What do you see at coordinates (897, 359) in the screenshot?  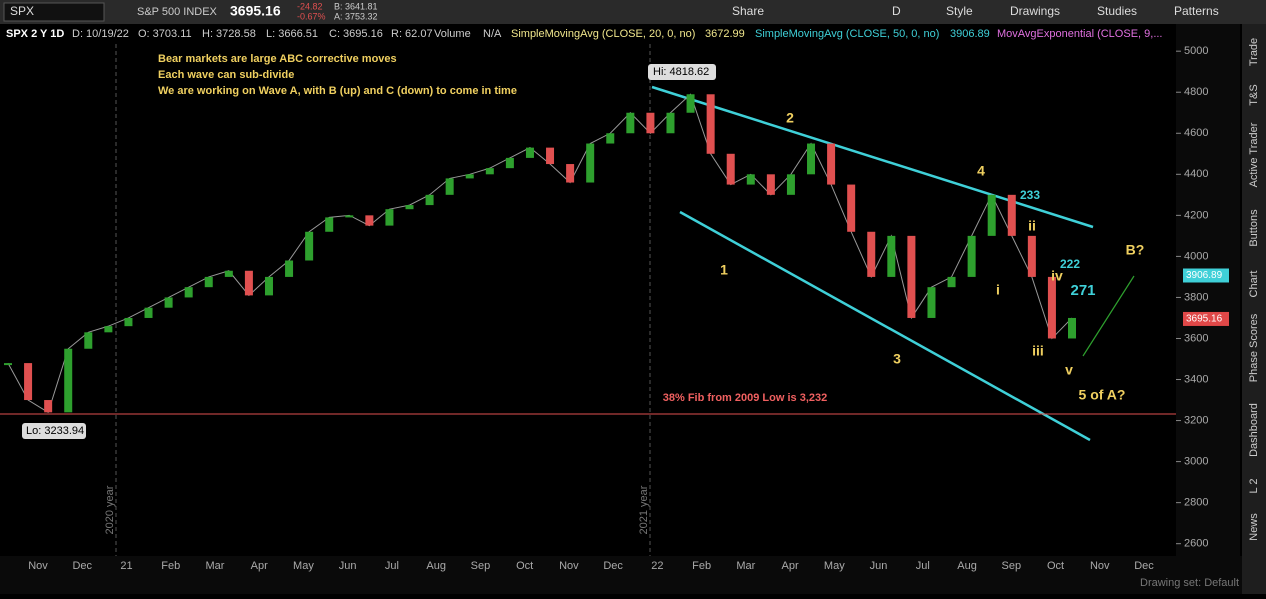 I see `wave-label: 3` at bounding box center [897, 359].